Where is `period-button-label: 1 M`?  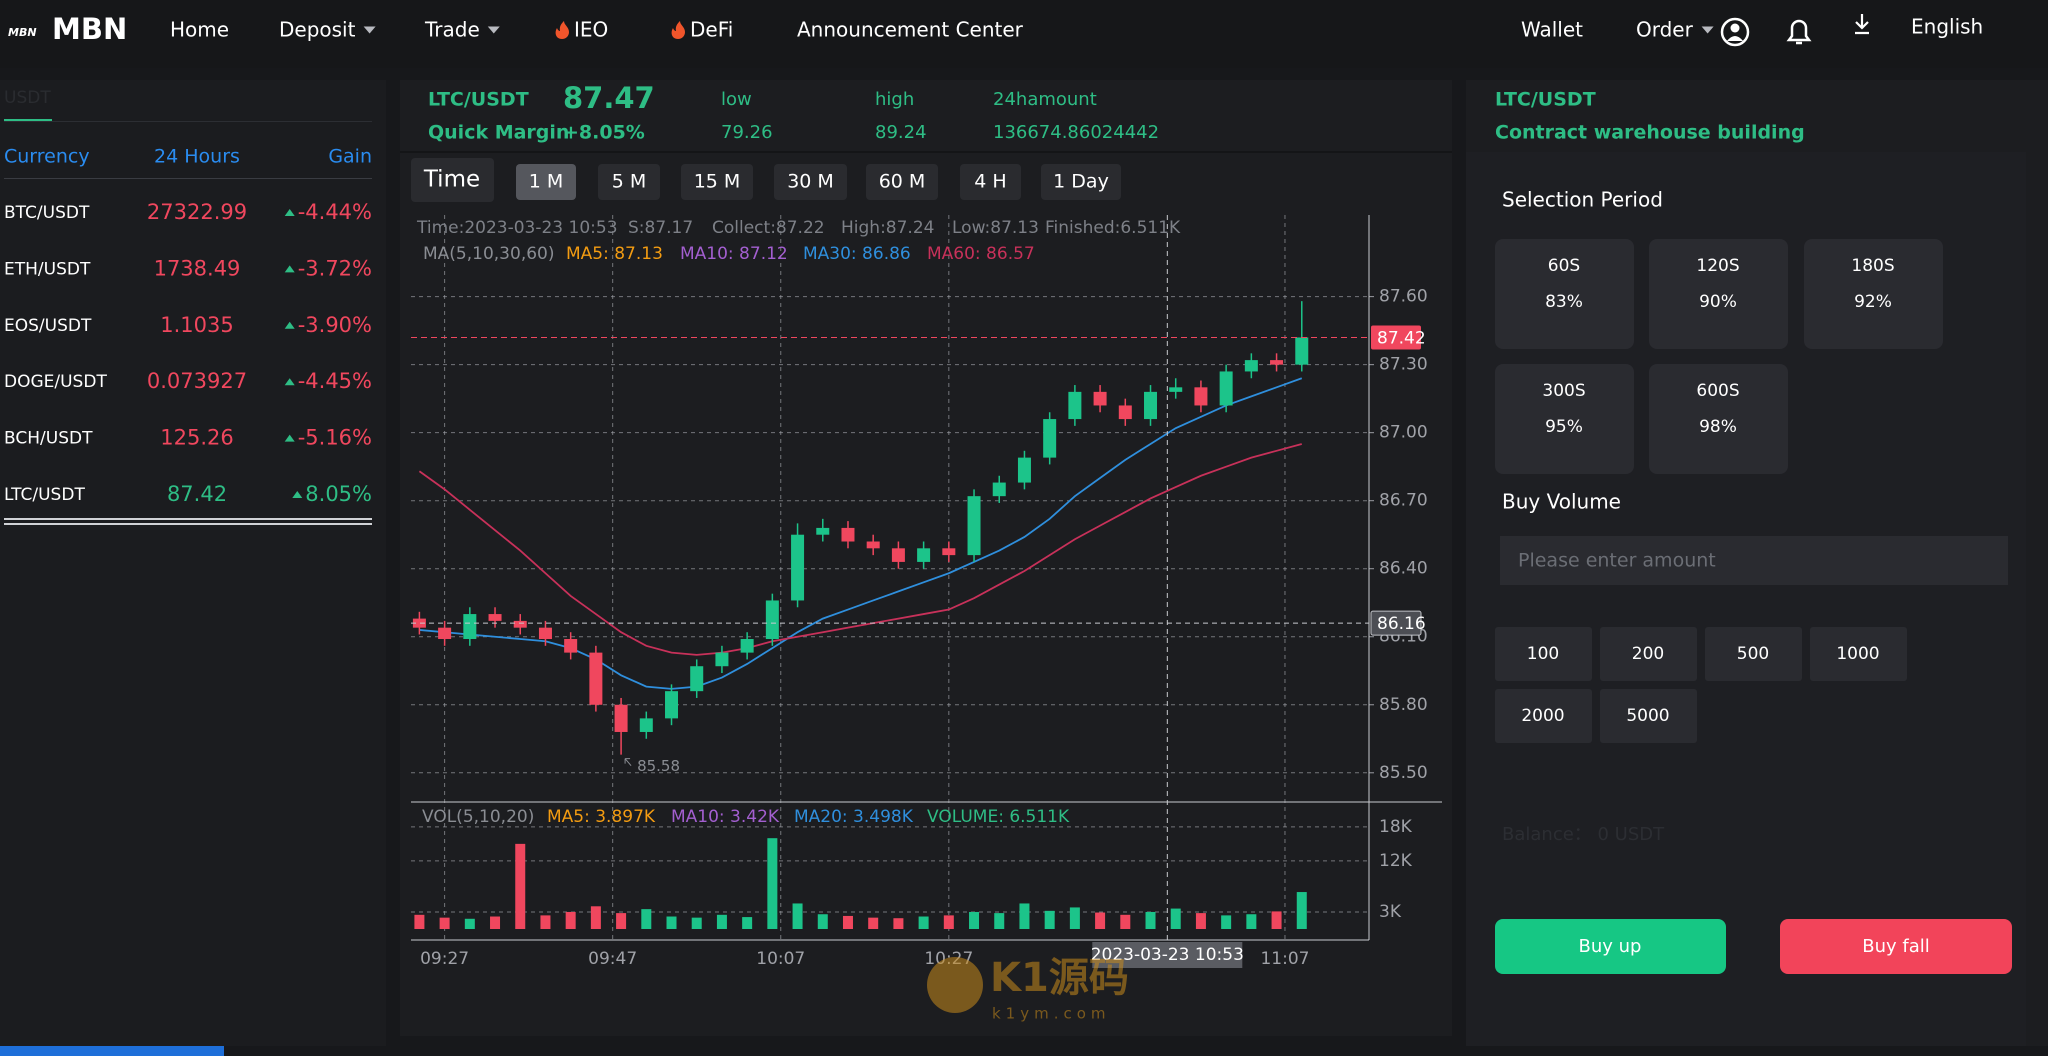 period-button-label: 1 M is located at coordinates (546, 182).